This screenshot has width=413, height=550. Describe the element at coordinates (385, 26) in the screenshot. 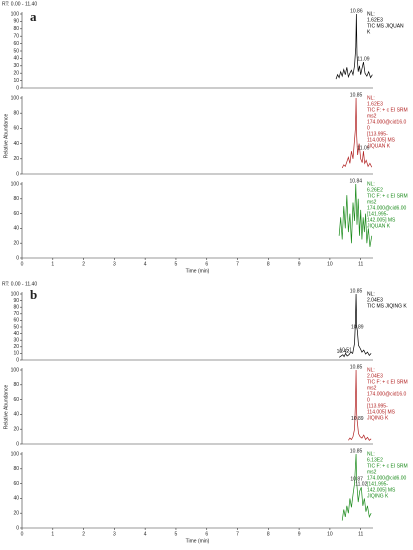

I see `trace-info: TIC MS JIQUAN` at that location.